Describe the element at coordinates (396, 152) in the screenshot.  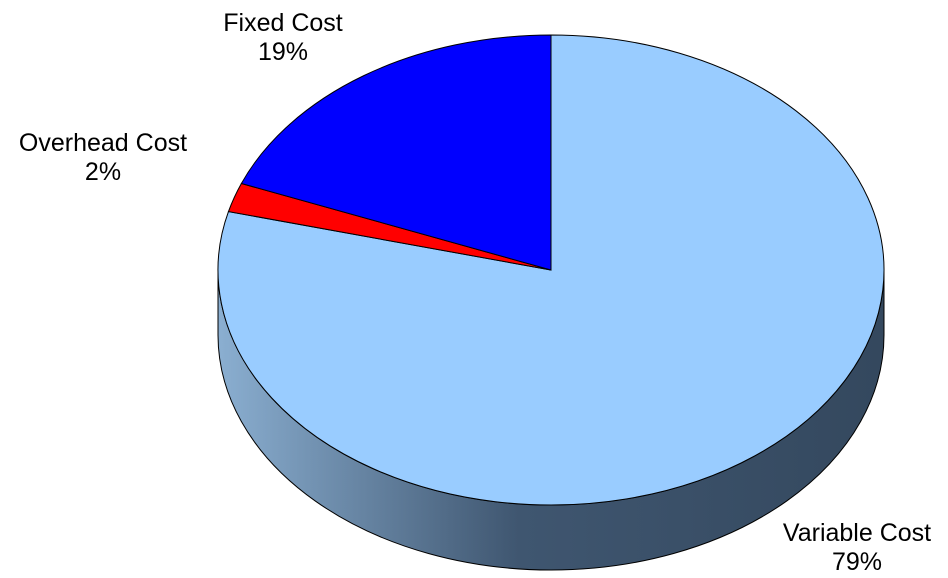
I see `pie-slice-fixed-cost` at that location.